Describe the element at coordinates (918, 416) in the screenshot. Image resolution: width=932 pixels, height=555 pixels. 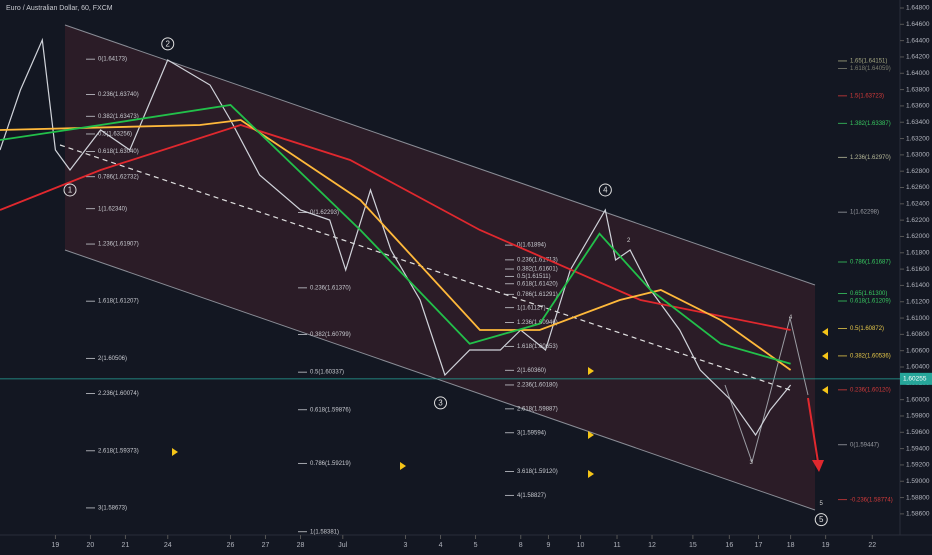
I see `y-tick-label: 1.59800` at that location.